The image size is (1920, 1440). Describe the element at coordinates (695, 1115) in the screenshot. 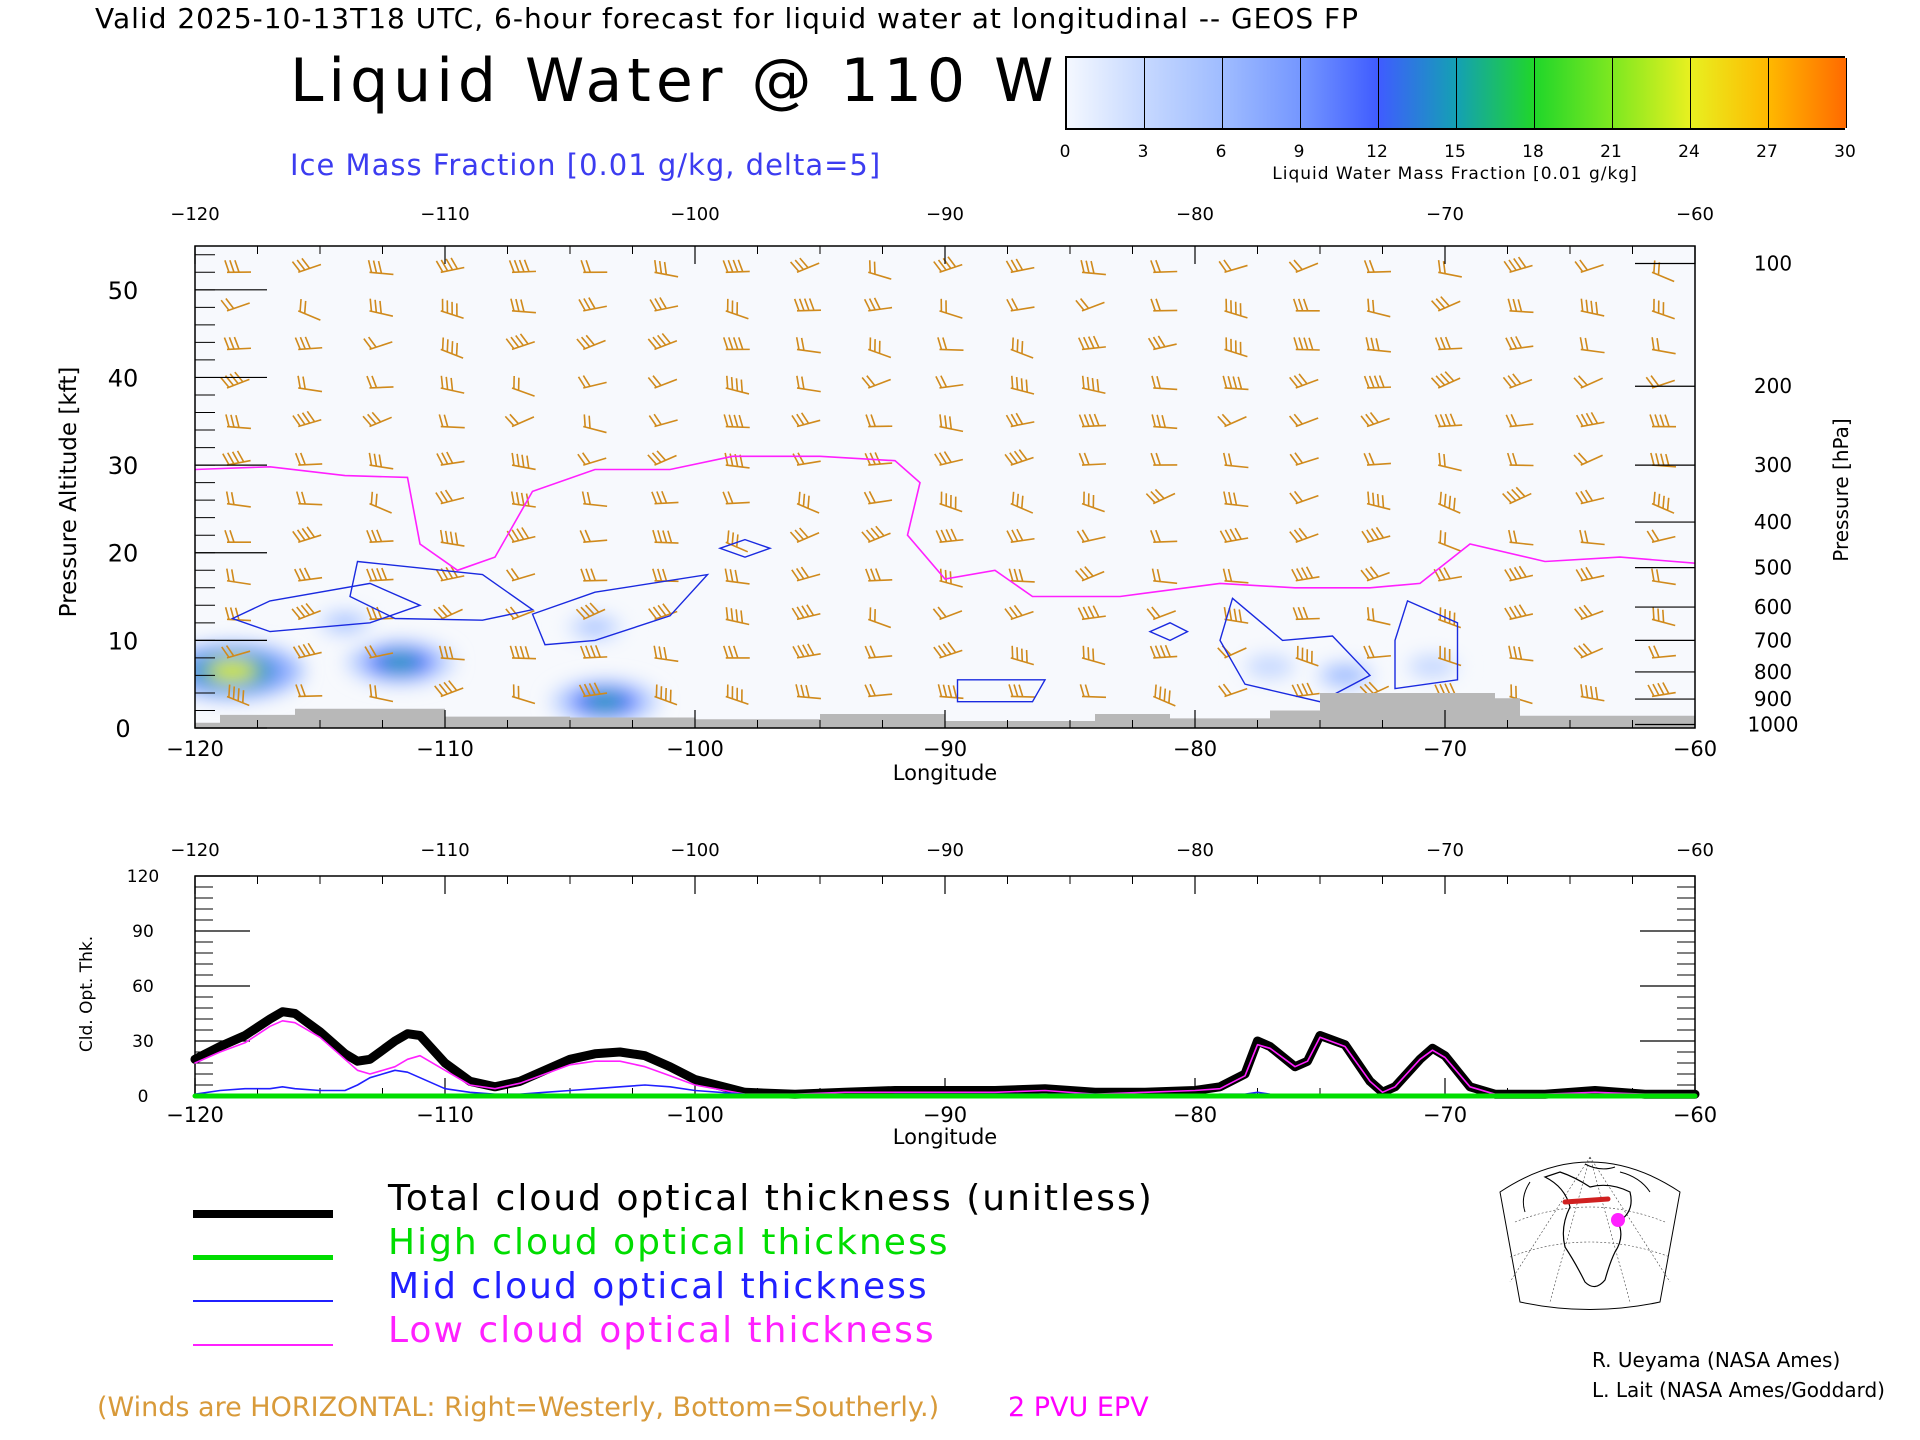

I see `x-tick-label: −100` at that location.